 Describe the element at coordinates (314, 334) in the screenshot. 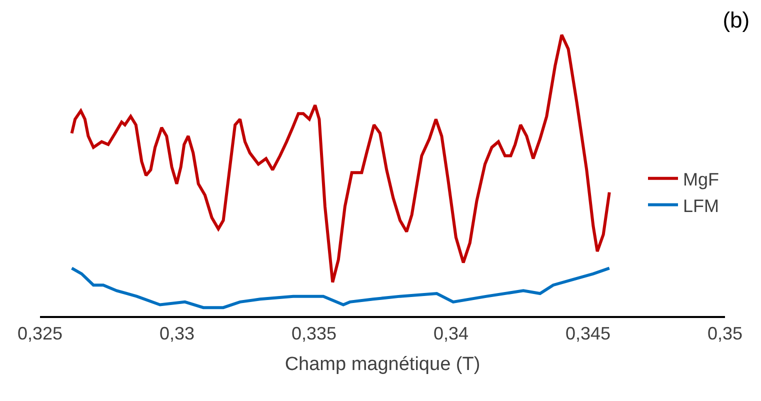

I see `x-tick-label: 0,335` at that location.